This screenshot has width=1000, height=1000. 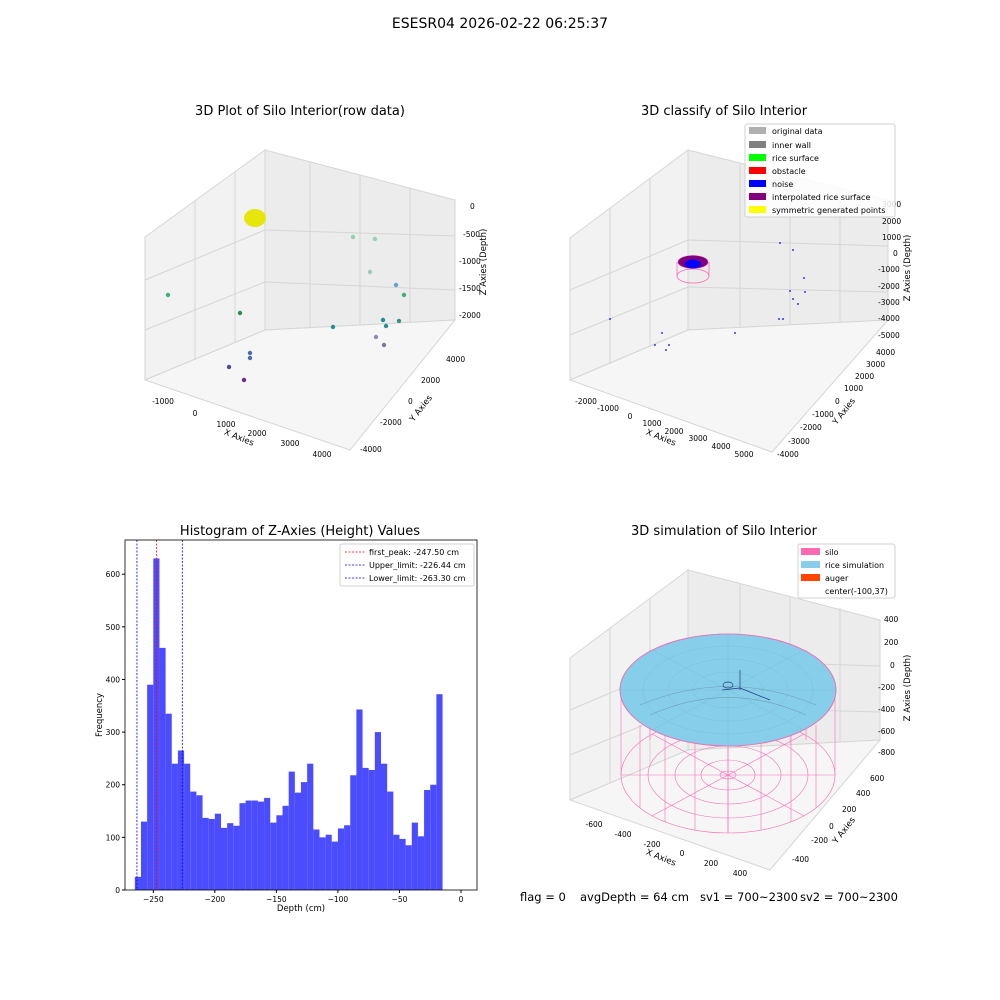 What do you see at coordinates (821, 197) in the screenshot?
I see `legend-label: interpolated rice surface` at bounding box center [821, 197].